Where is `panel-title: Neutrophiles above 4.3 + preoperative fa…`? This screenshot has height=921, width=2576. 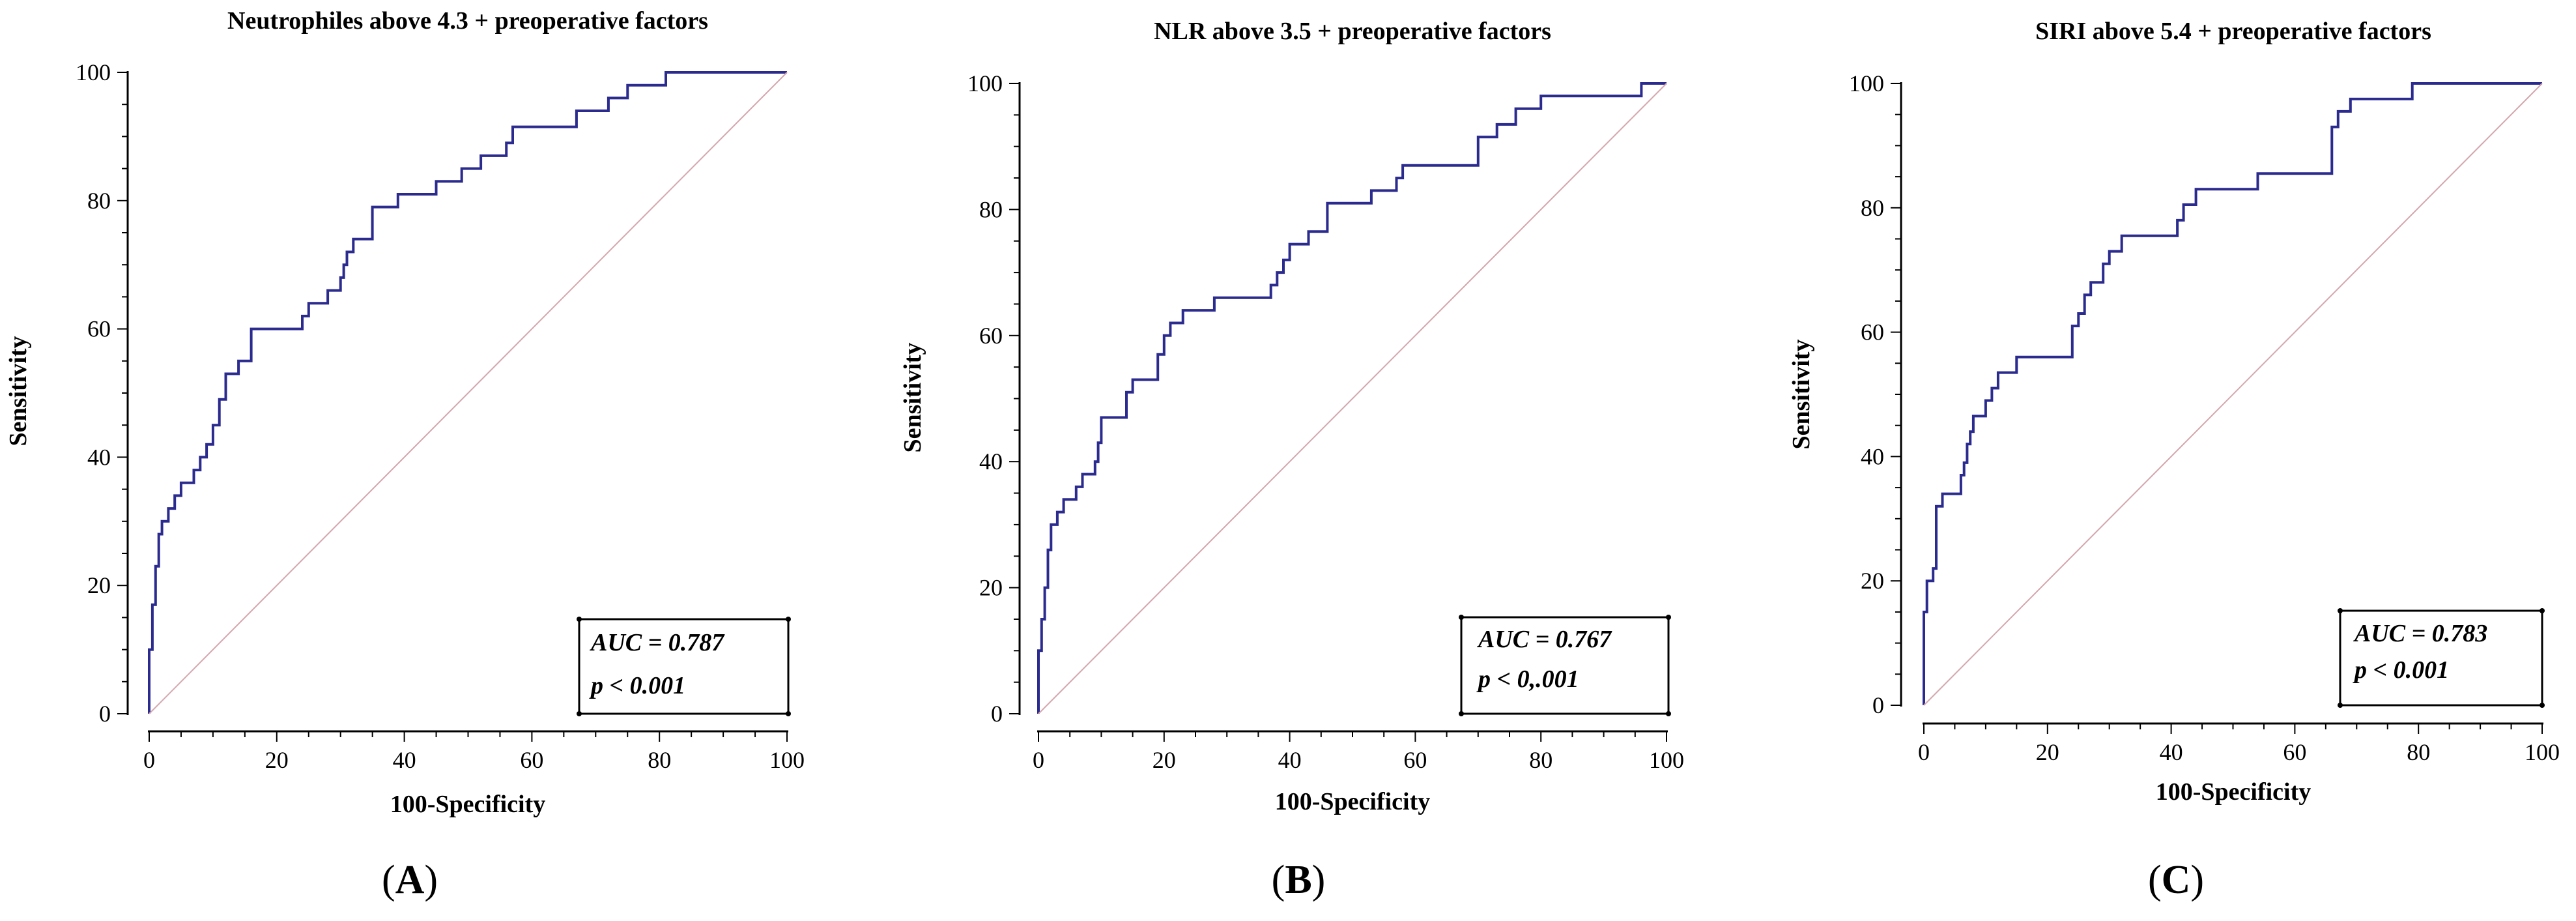 panel-title: Neutrophiles above 4.3 + preoperative fa… is located at coordinates (467, 21).